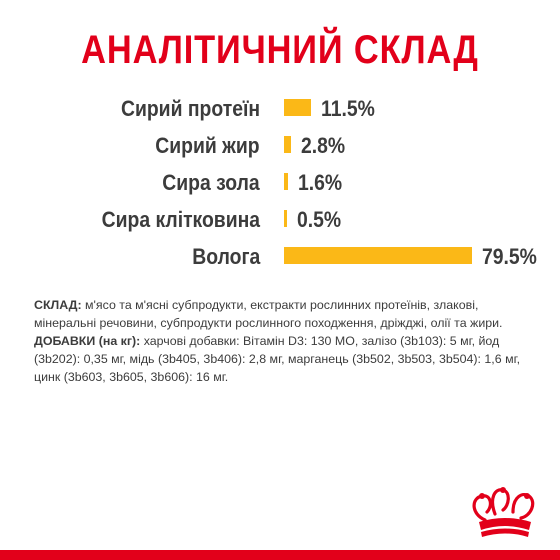 The width and height of the screenshot is (560, 560). I want to click on page-title: АНАЛІТИЧНИЙ СКЛАД, so click(280, 50).